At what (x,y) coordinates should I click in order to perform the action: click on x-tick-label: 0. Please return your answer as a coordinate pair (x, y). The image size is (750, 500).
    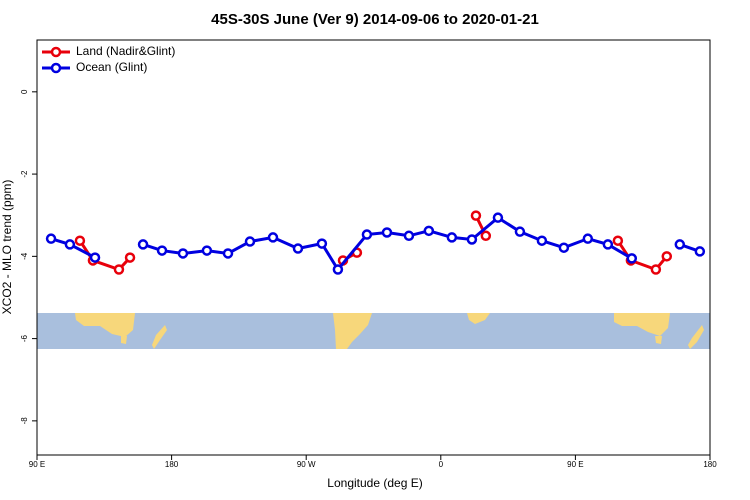
    Looking at the image, I should click on (441, 464).